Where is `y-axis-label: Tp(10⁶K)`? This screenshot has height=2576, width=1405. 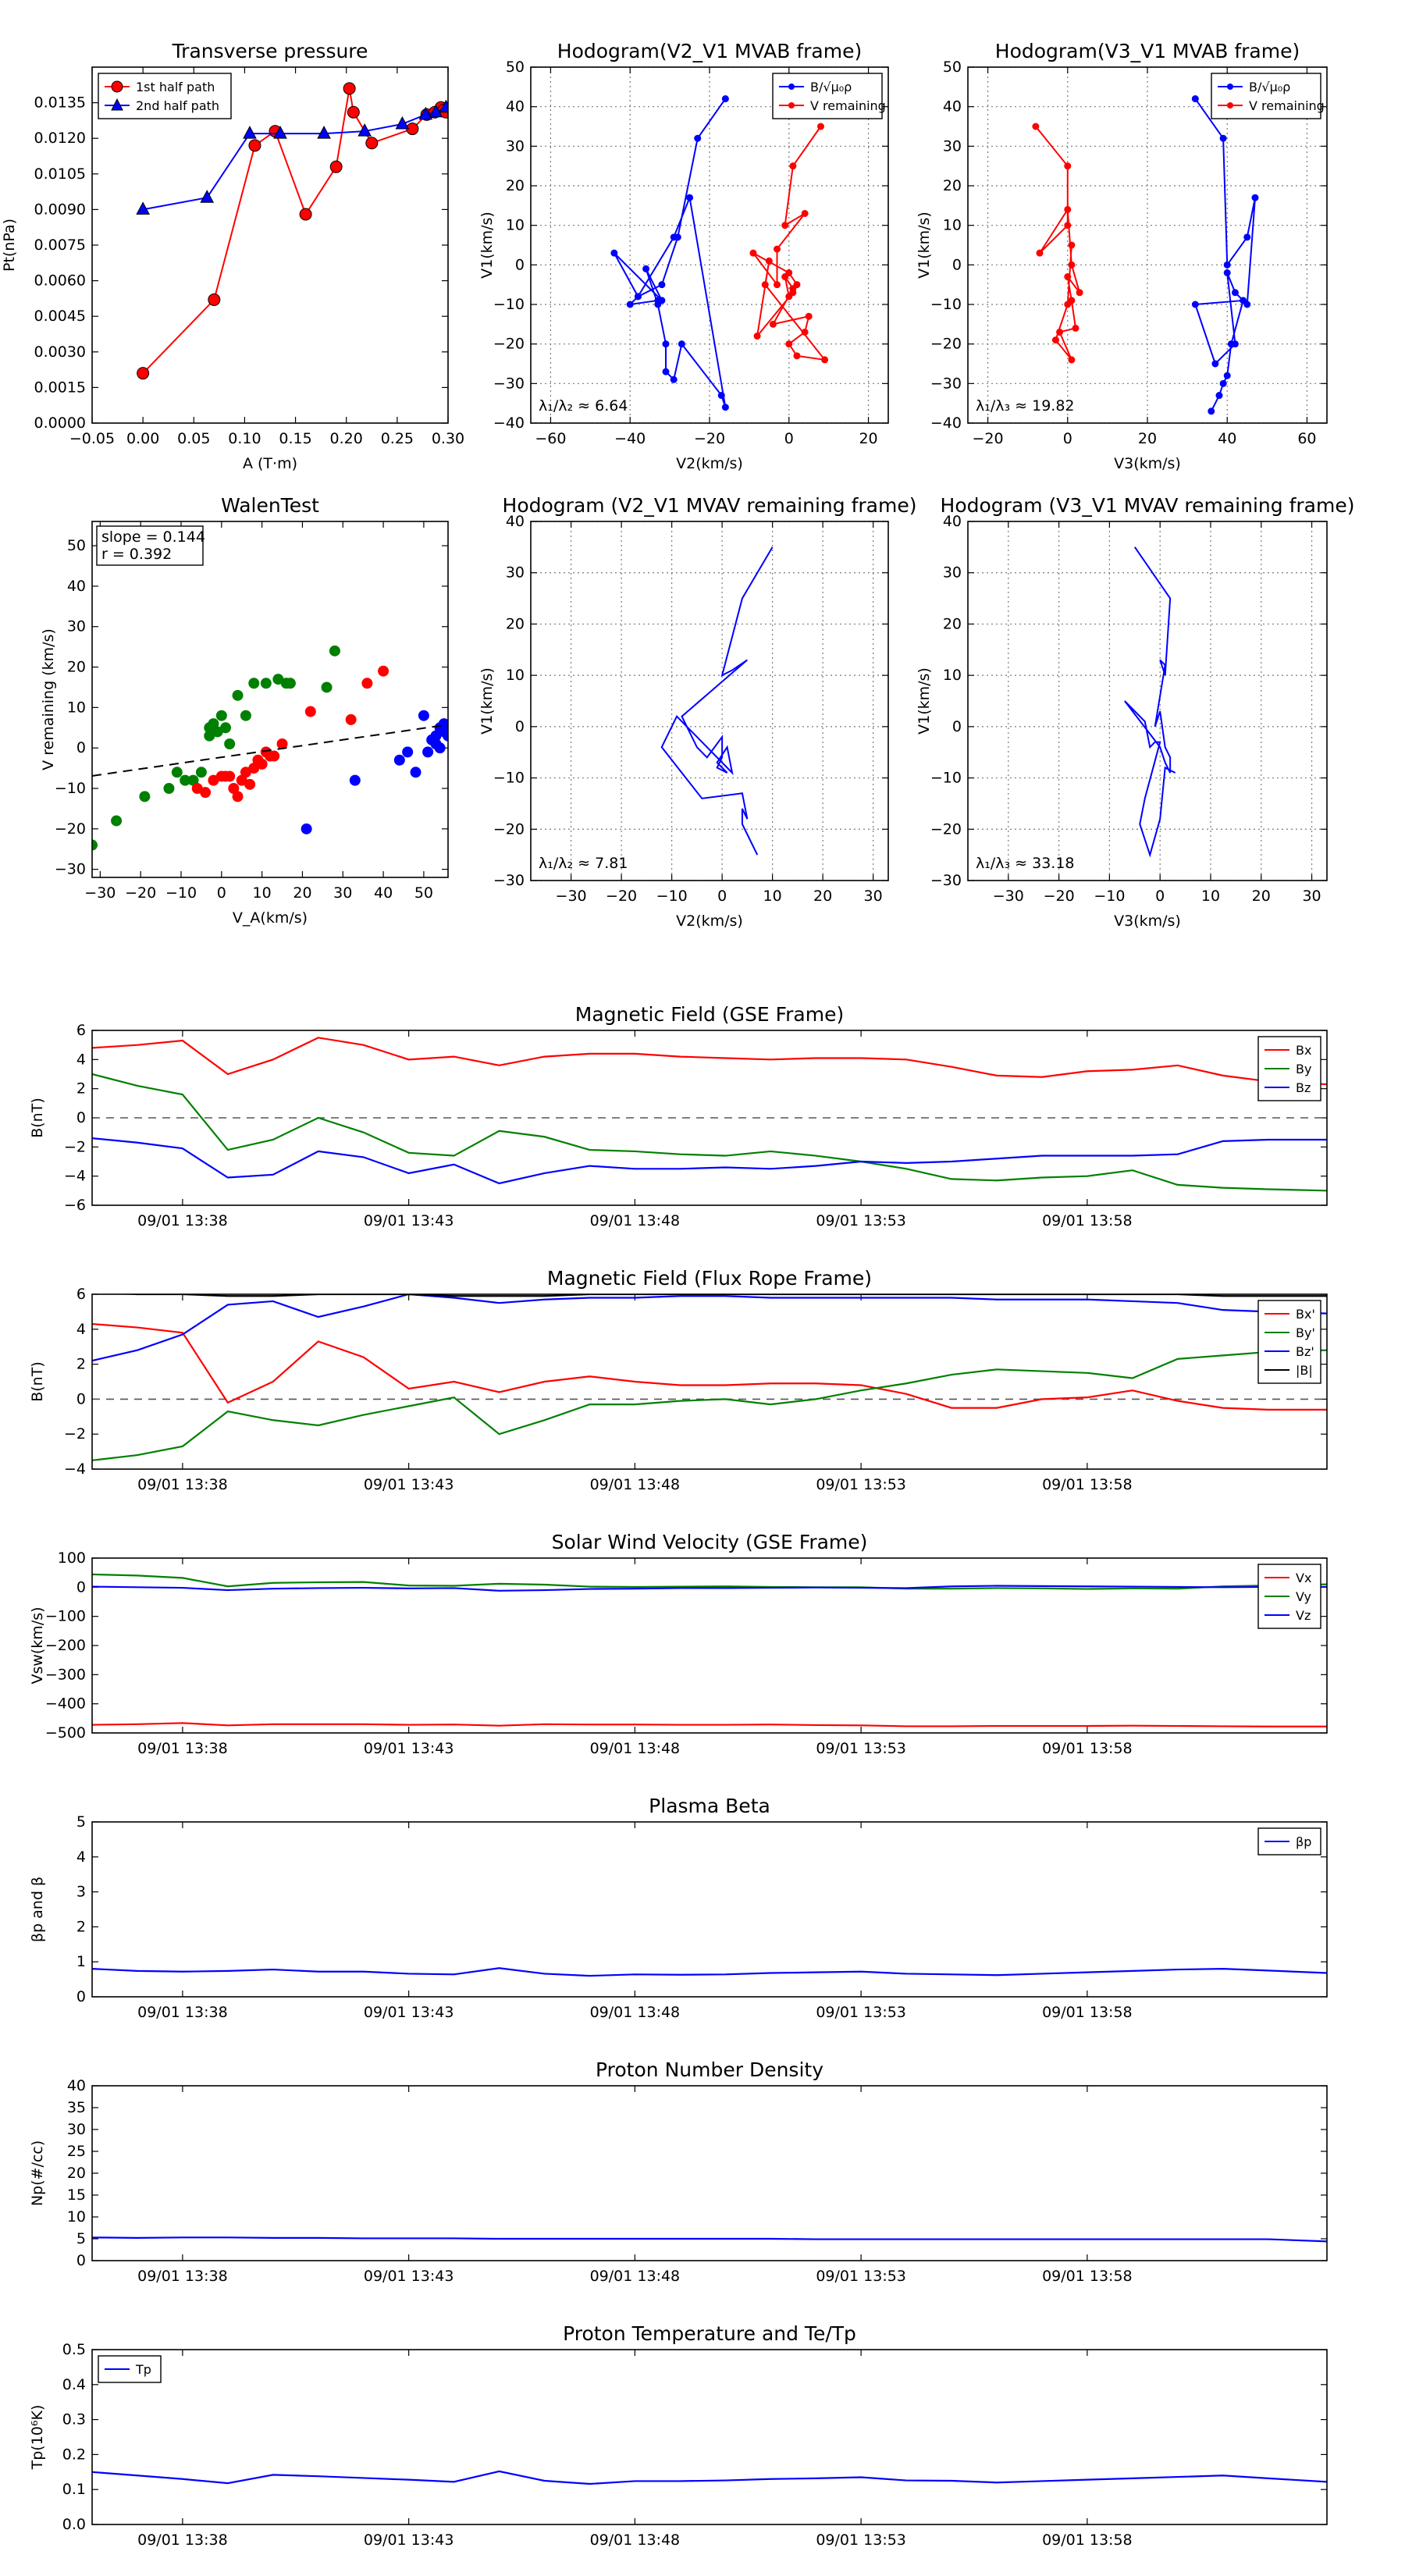
y-axis-label: Tp(10⁶K) is located at coordinates (38, 2438).